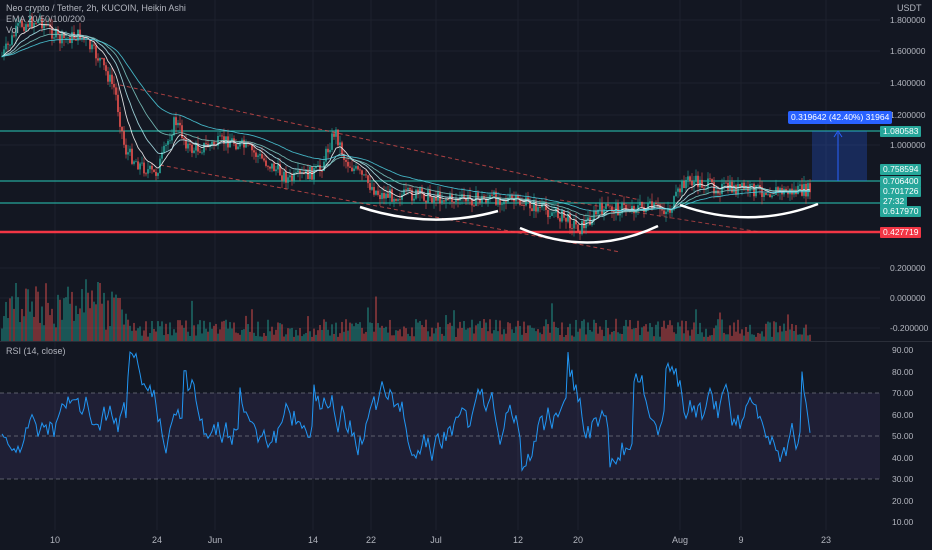 The height and width of the screenshot is (550, 932). I want to click on price-axis-label: 1.000000, so click(908, 145).